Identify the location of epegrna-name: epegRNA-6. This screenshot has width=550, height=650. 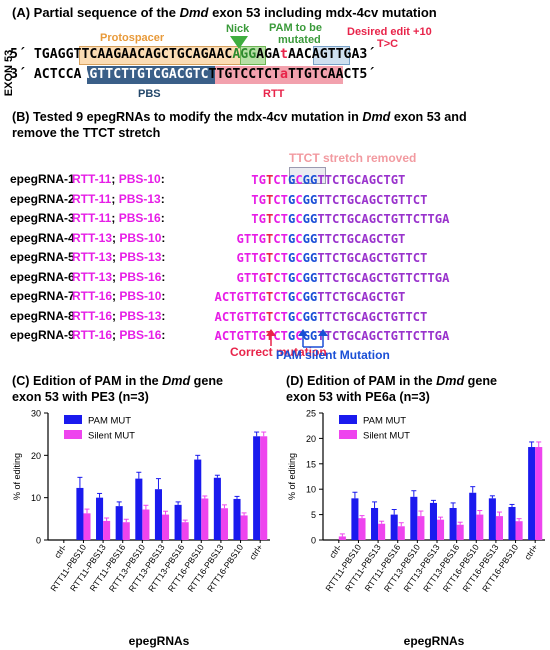
(42, 276).